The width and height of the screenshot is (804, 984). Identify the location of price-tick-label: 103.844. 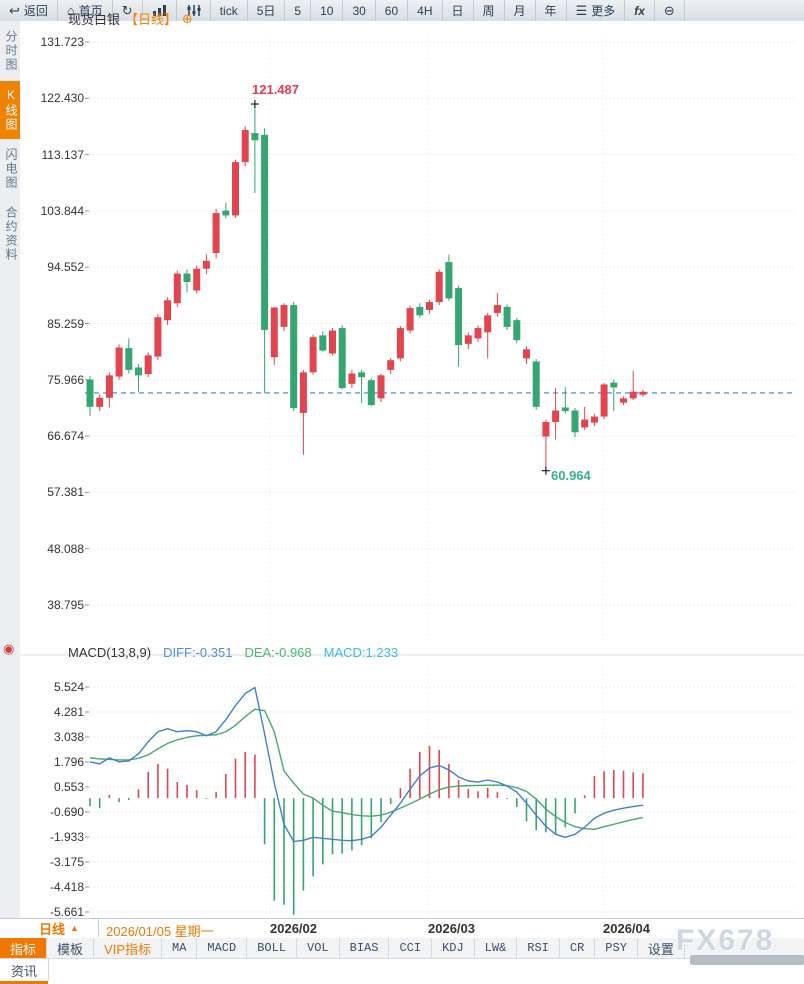
(62, 210).